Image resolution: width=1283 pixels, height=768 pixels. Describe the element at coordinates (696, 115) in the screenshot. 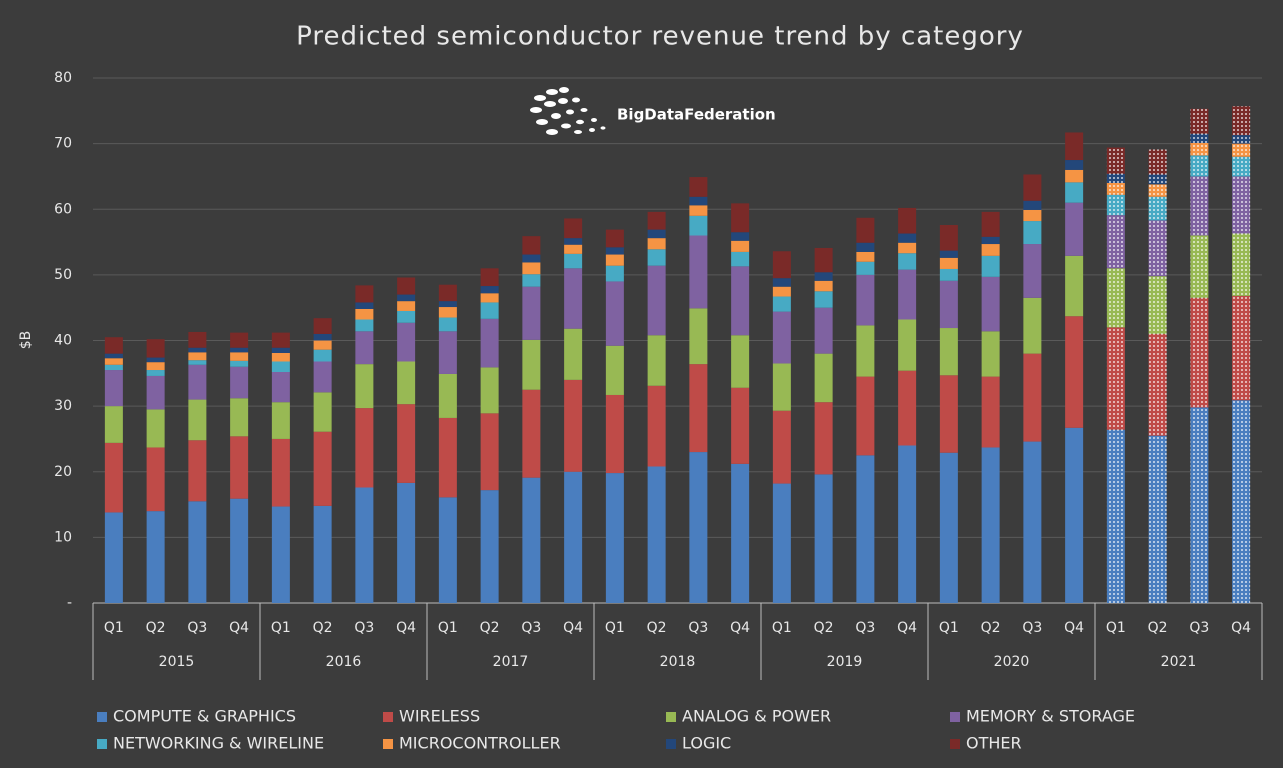

I see `watermark: BigDataFederation` at that location.